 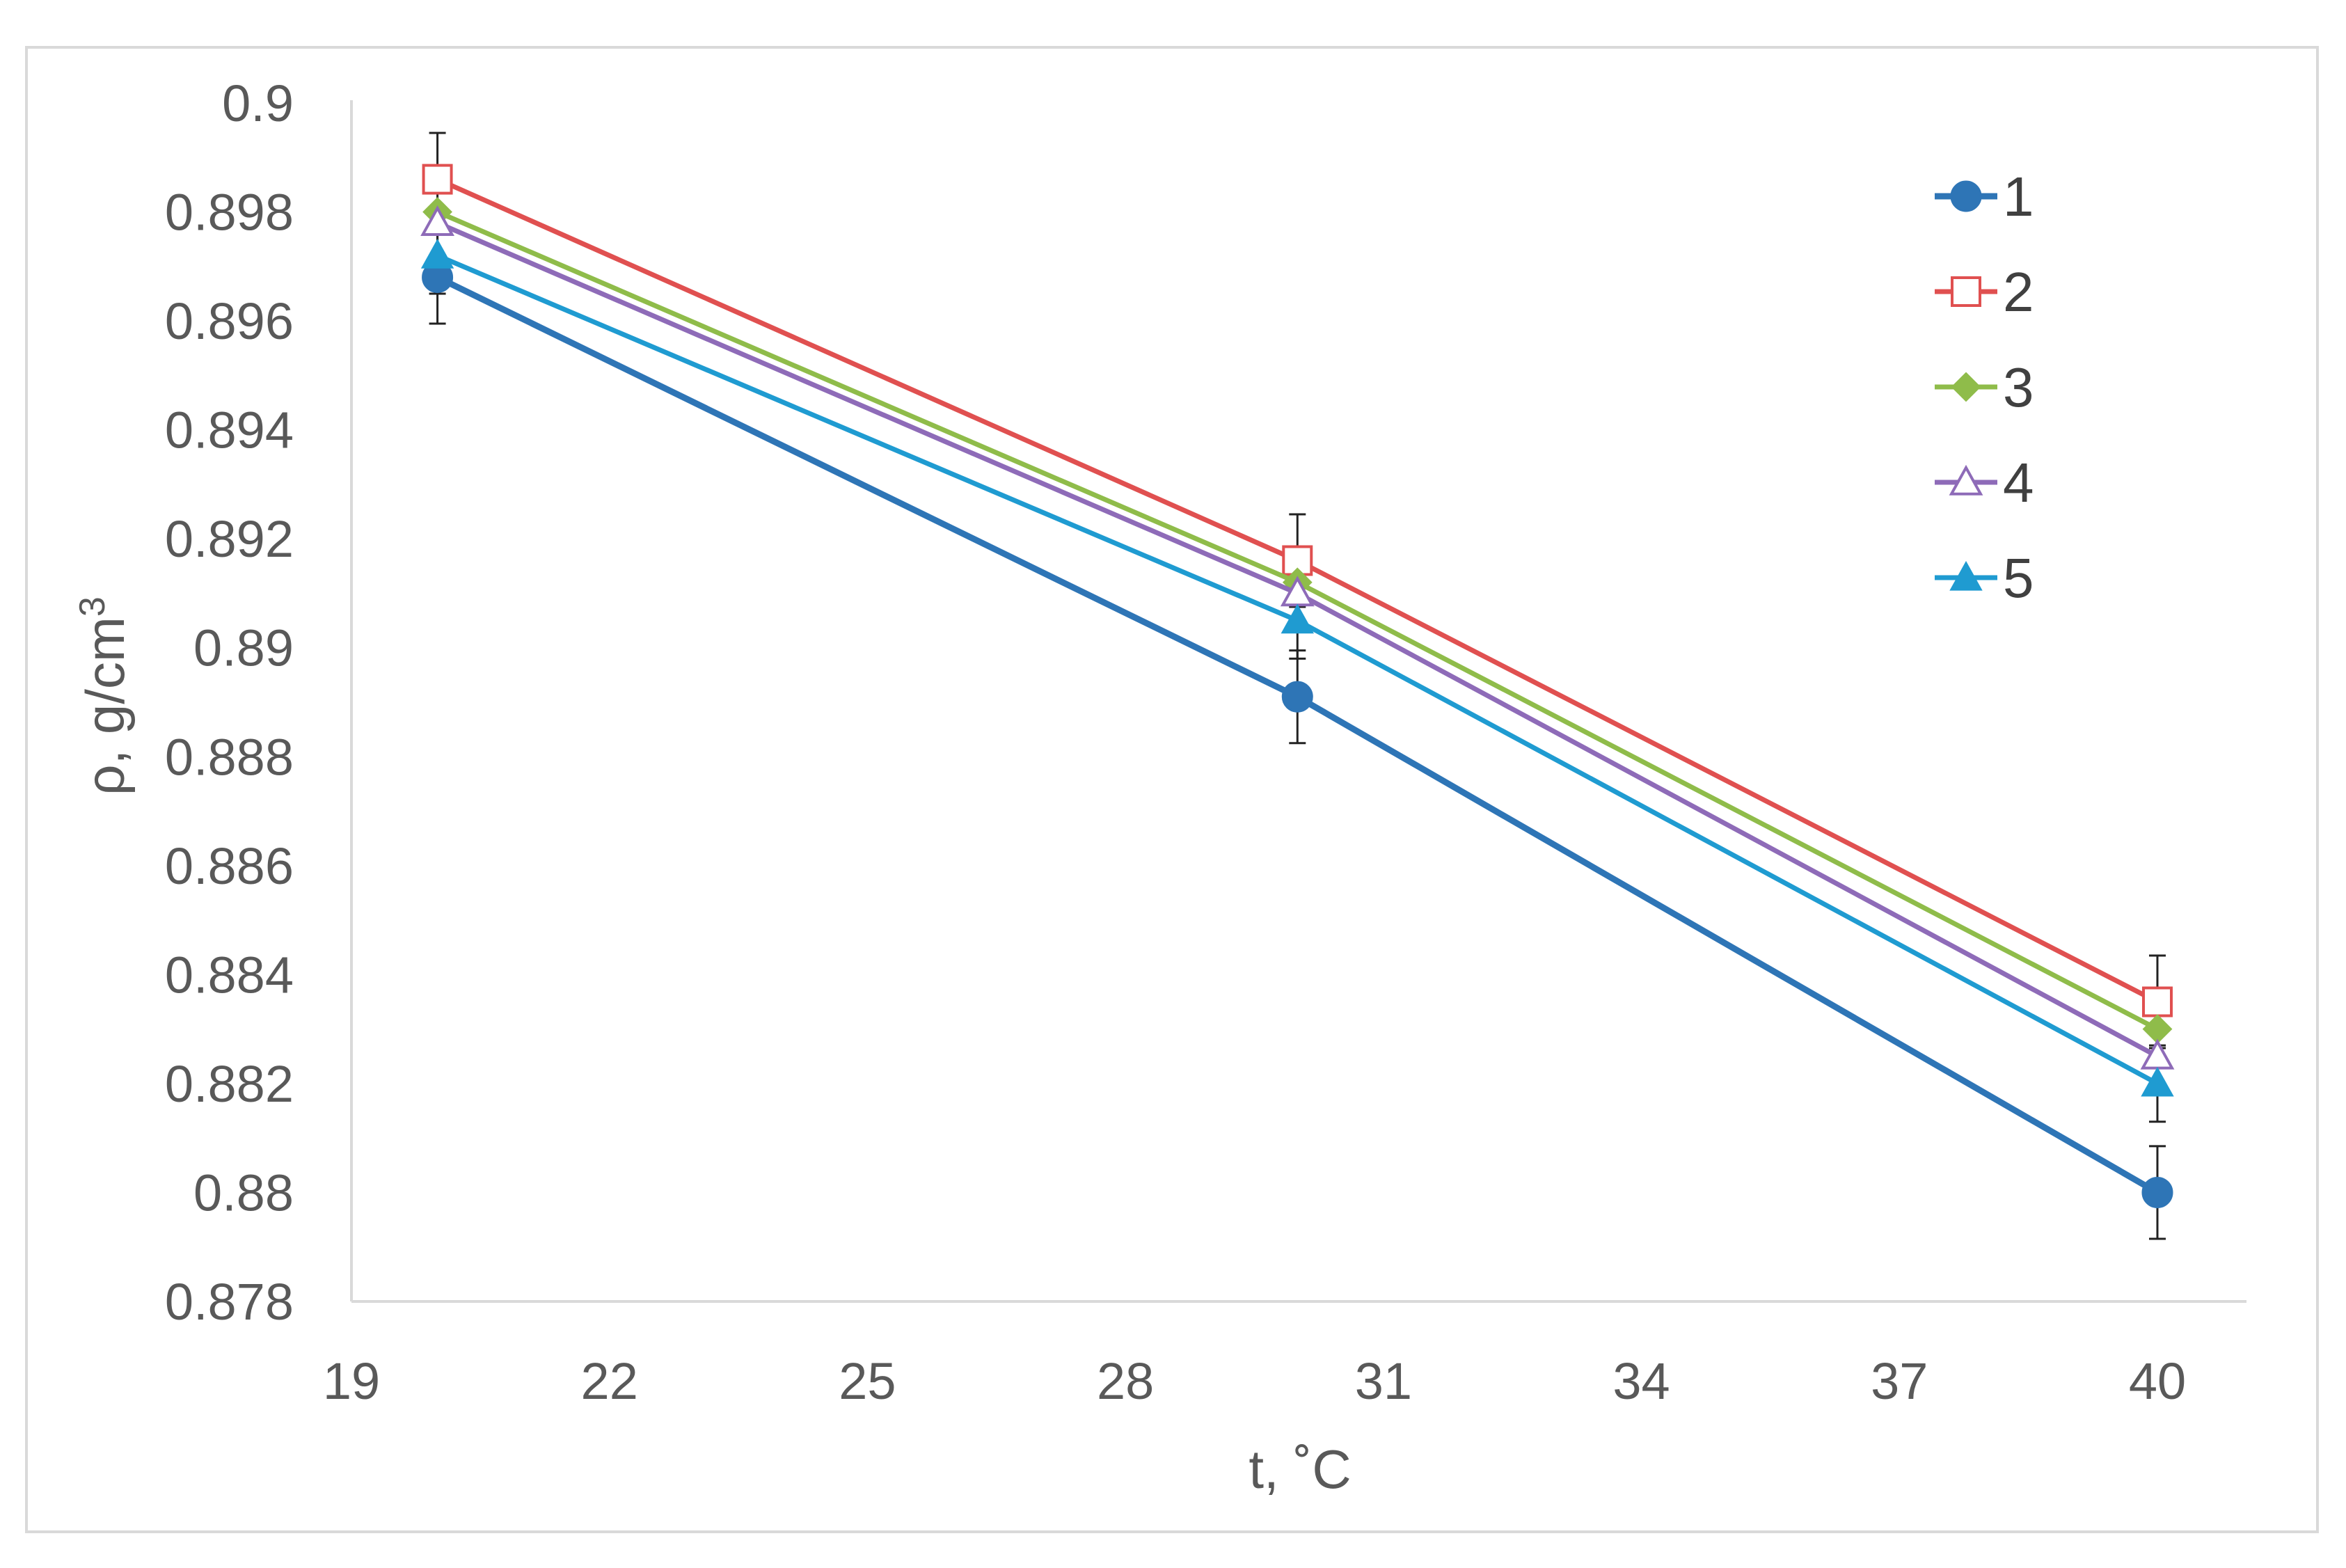 What do you see at coordinates (230, 1084) in the screenshot?
I see `y-tick-label: 0.882` at bounding box center [230, 1084].